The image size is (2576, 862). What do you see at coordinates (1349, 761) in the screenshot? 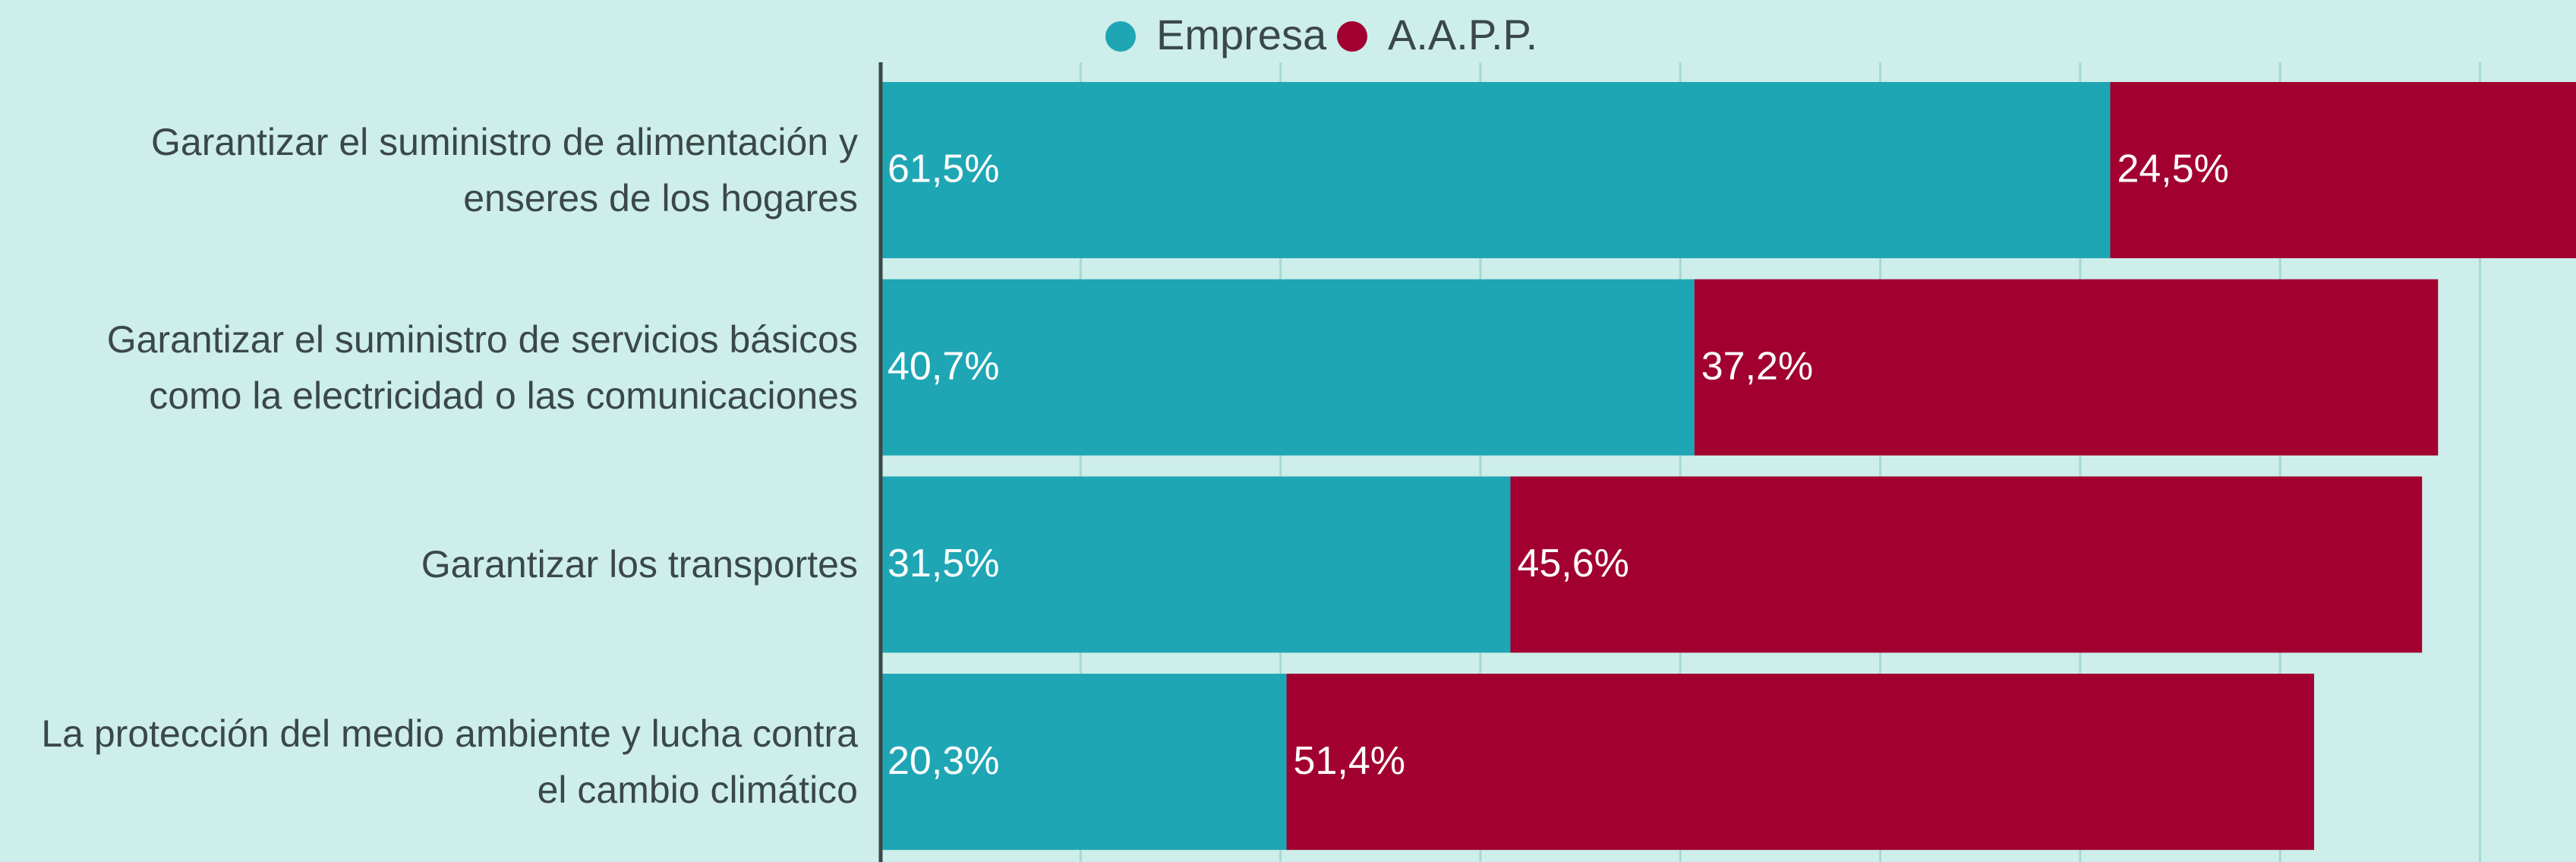
I see `value-label: 51,4%` at bounding box center [1349, 761].